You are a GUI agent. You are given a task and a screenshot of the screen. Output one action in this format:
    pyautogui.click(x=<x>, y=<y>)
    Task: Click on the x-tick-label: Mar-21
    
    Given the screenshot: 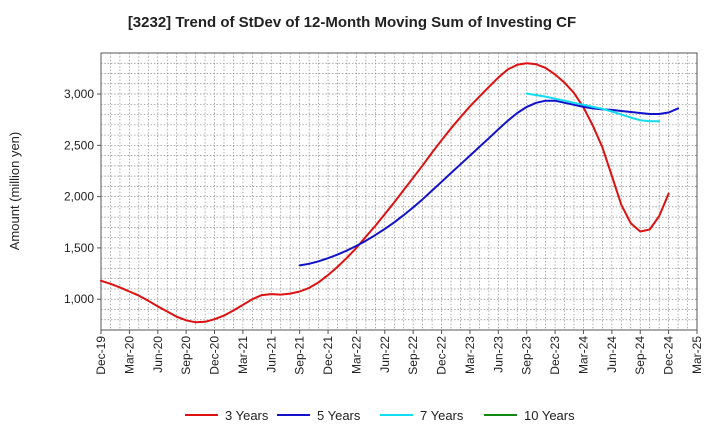 What is the action you would take?
    pyautogui.click(x=243, y=355)
    